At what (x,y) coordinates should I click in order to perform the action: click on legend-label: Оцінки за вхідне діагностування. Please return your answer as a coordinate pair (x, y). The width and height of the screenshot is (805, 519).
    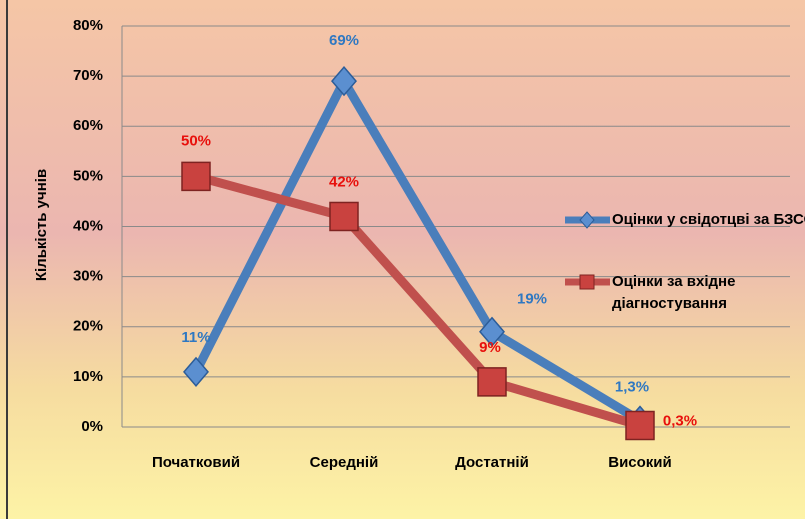
    Looking at the image, I should click on (674, 292).